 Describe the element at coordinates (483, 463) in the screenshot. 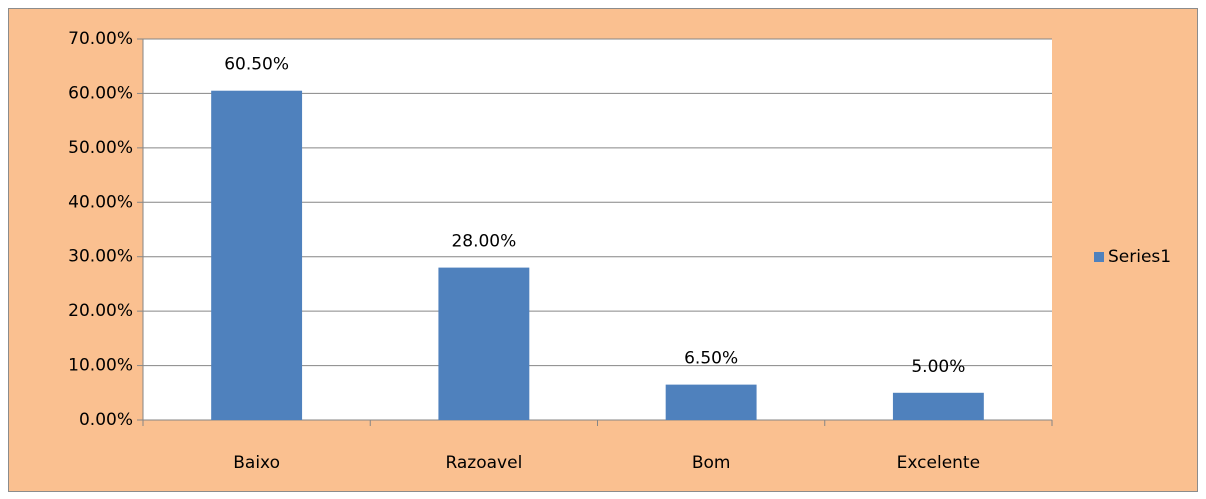

I see `x-tick-label: Razoavel` at that location.